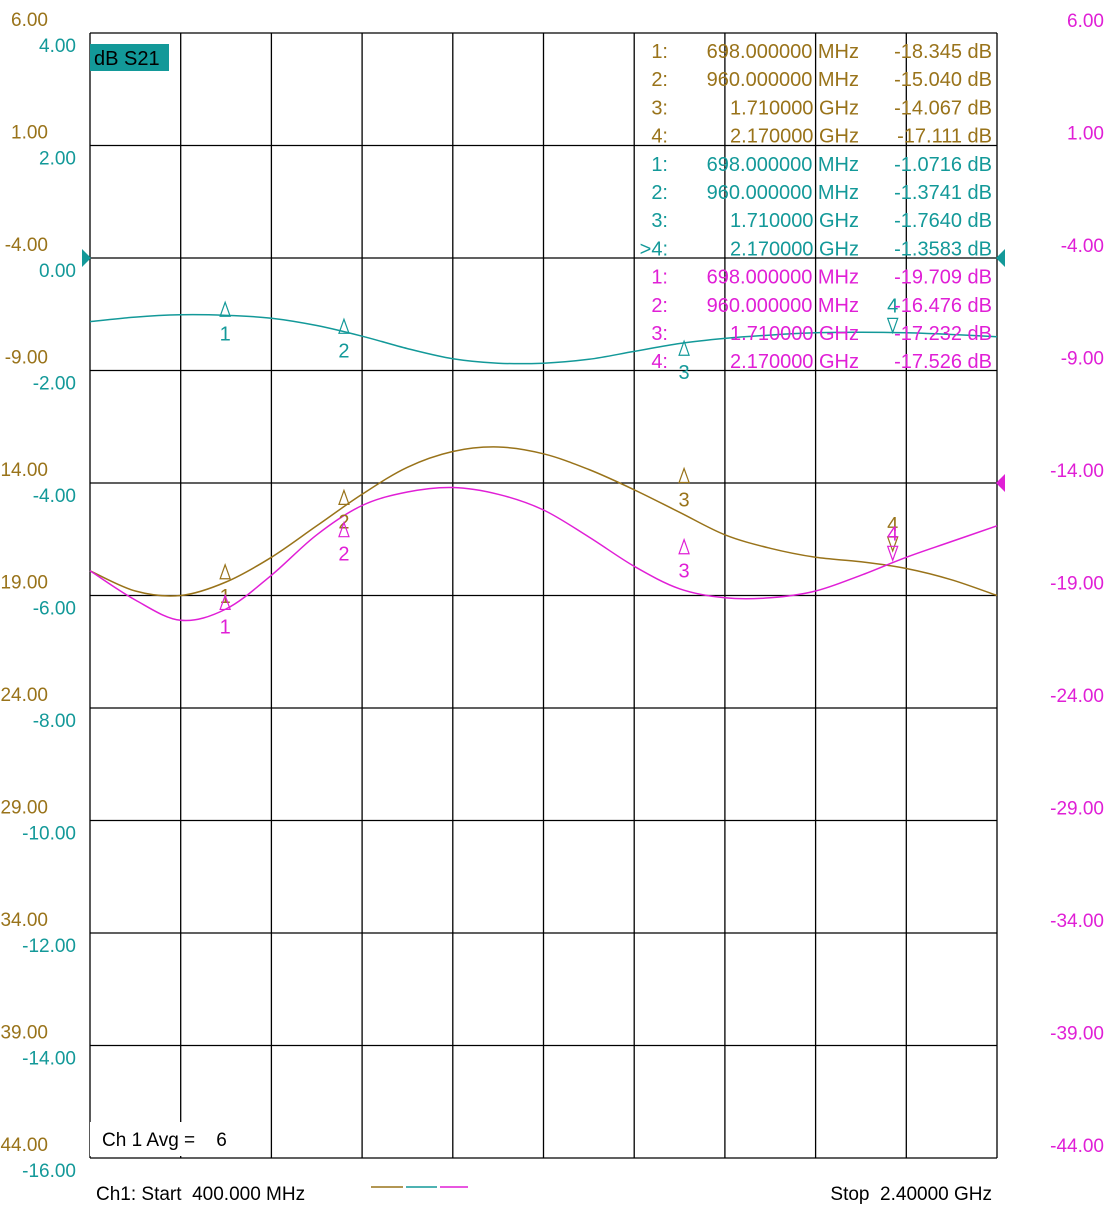 This screenshot has height=1207, width=1112. Describe the element at coordinates (225, 334) in the screenshot. I see `marker-label-teal-1: 1` at that location.